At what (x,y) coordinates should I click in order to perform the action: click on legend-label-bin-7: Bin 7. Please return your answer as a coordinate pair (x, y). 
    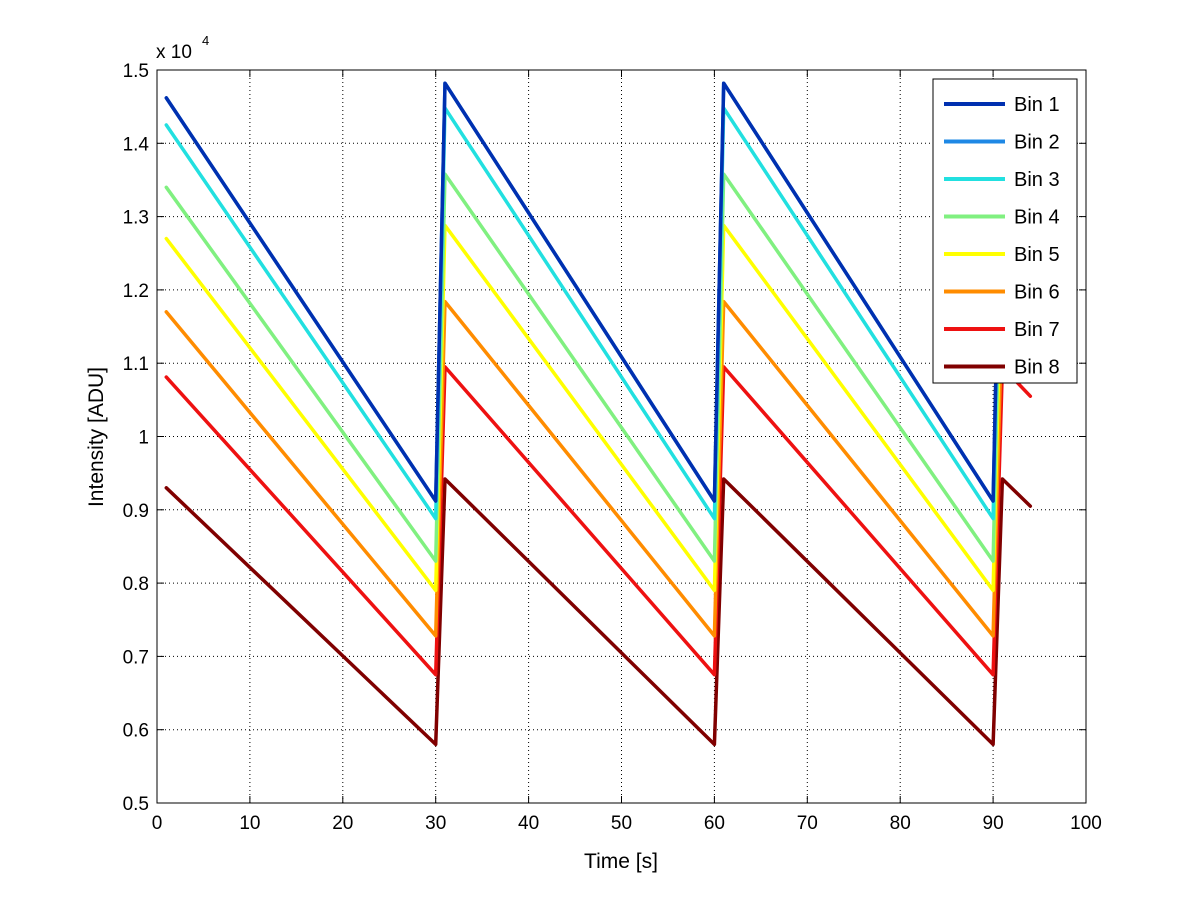
    Looking at the image, I should click on (1037, 330).